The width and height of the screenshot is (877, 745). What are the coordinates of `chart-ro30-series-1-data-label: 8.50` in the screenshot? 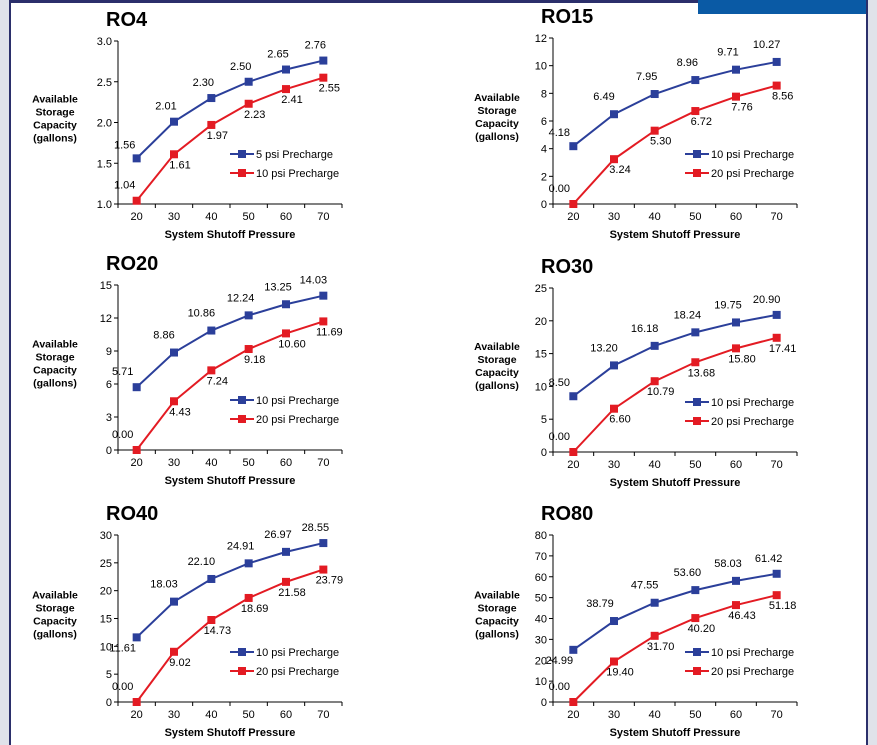 It's located at (559, 383).